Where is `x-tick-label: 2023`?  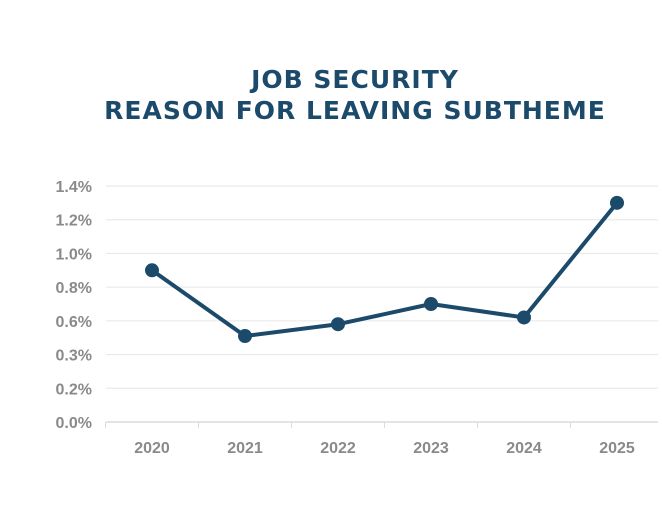 x-tick-label: 2023 is located at coordinates (431, 448).